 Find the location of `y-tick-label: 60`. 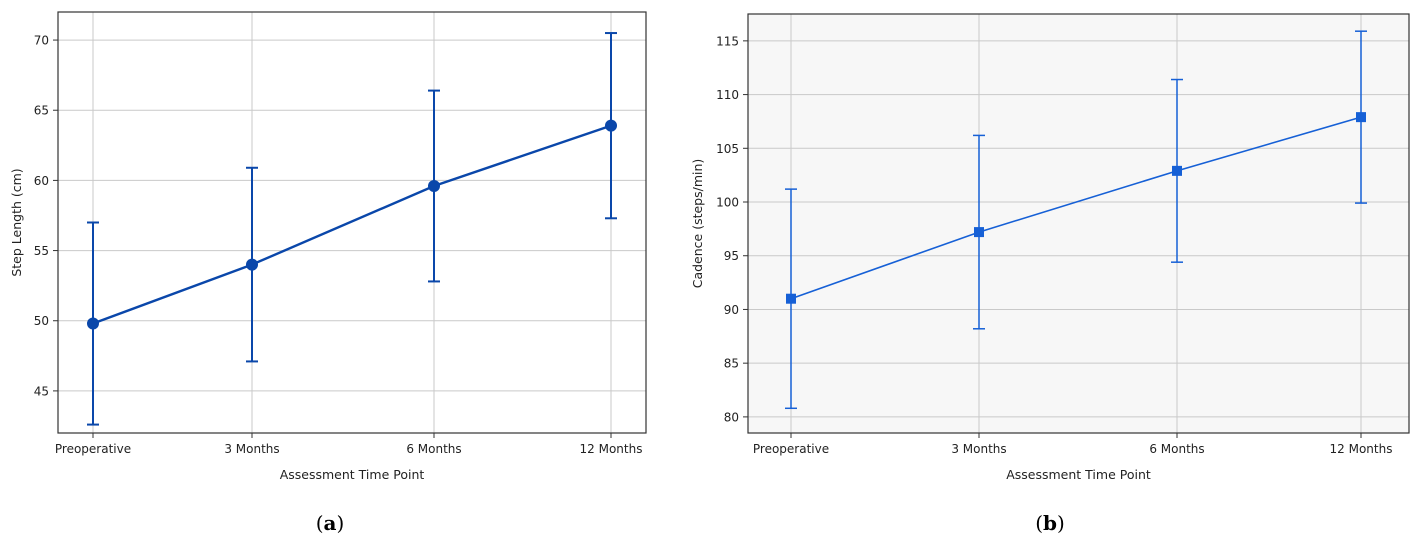

y-tick-label: 60 is located at coordinates (41, 181).